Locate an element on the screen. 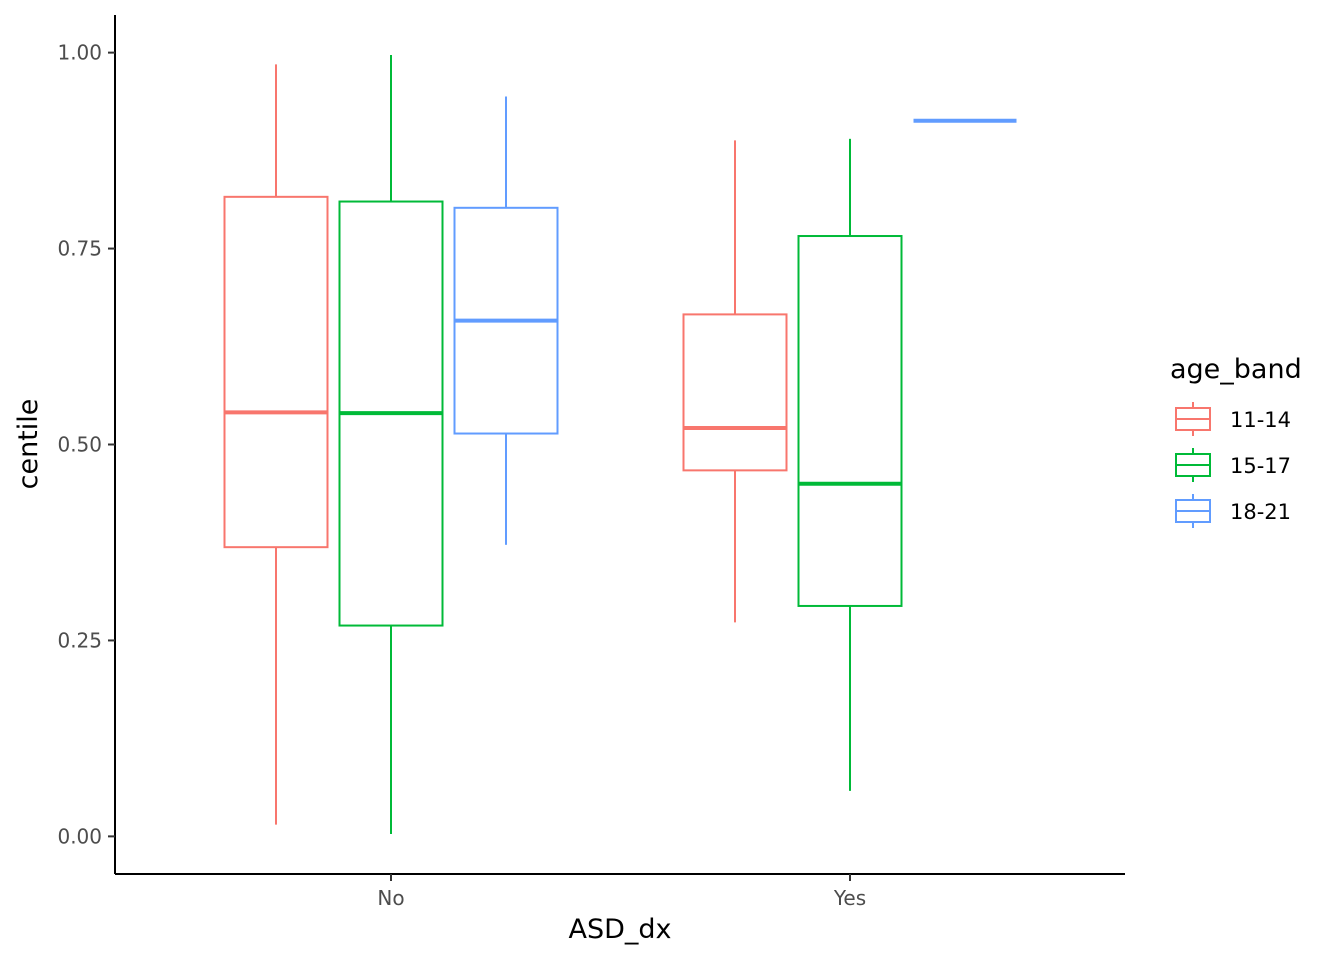  y-tick-label: 0.25 is located at coordinates (79, 640).